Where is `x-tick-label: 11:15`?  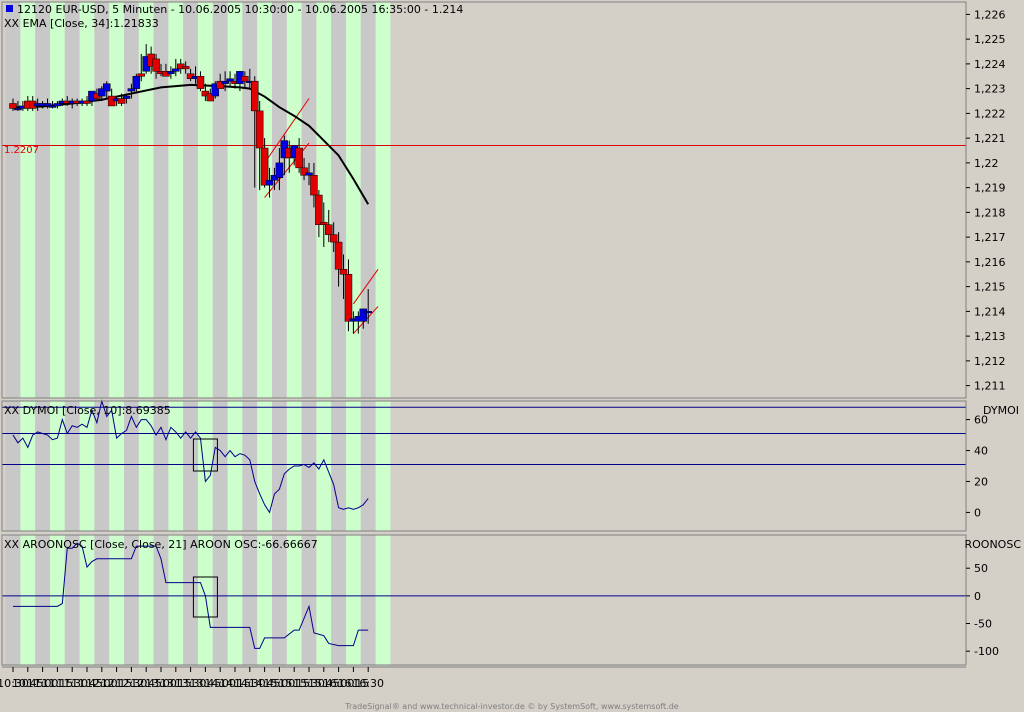 x-tick-label: 11:15 is located at coordinates (58, 683).